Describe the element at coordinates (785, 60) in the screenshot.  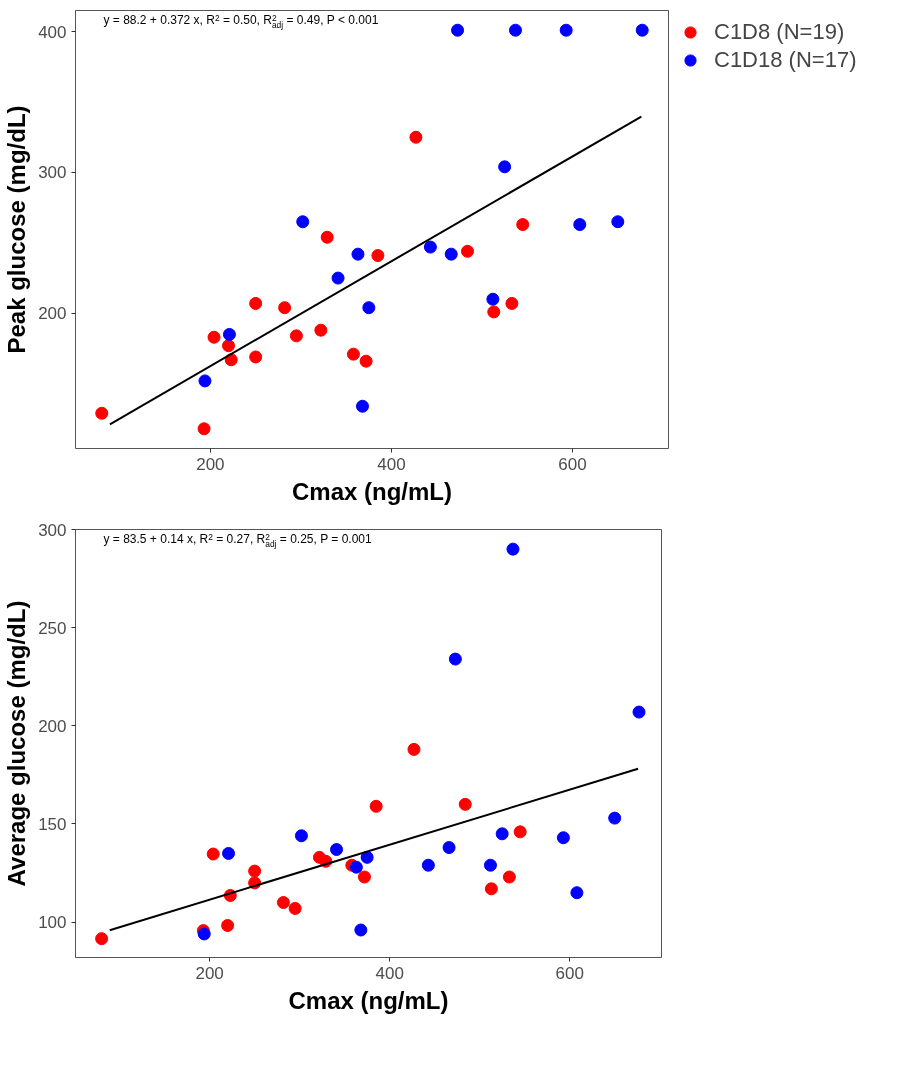
I see `legend-label: C1D18 (N=17)` at that location.